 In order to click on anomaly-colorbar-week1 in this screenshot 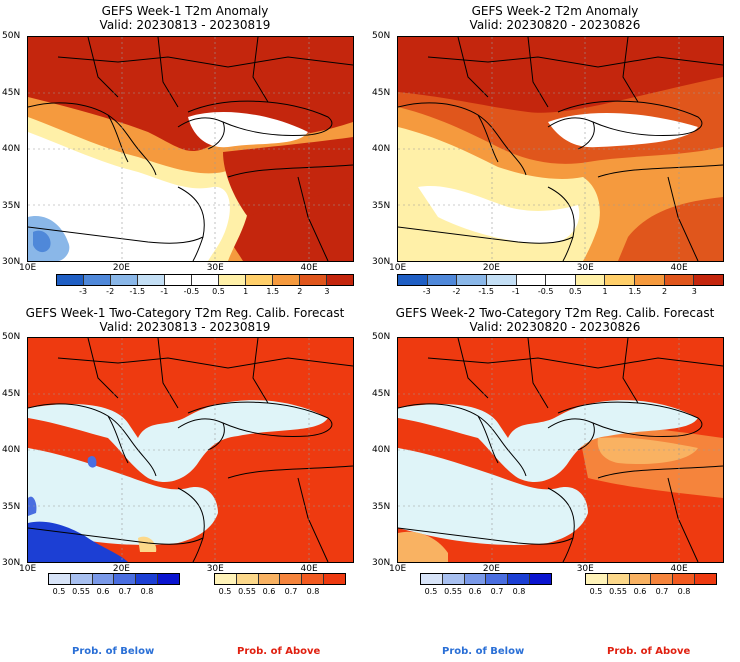, I will do `click(205, 280)`.